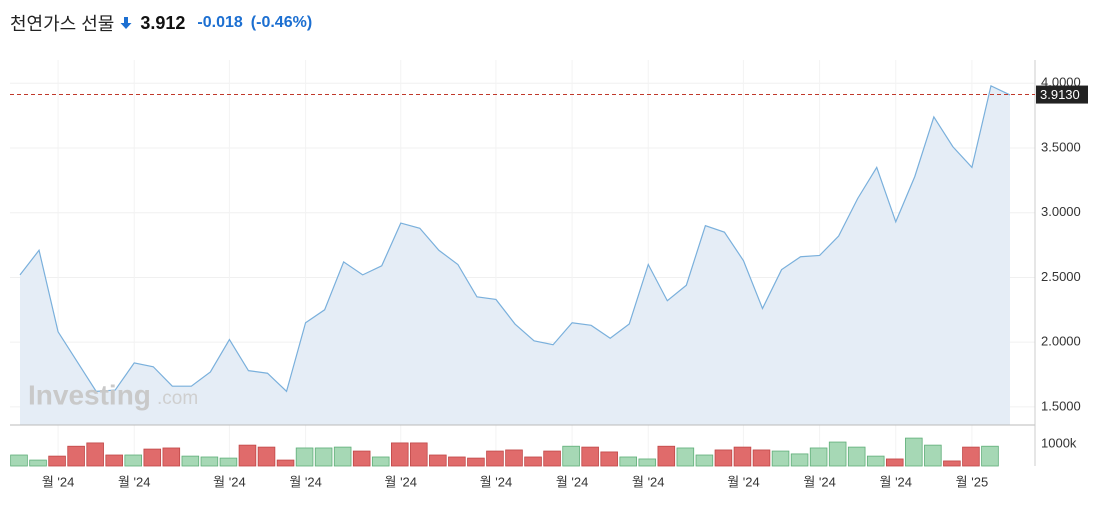 The height and width of the screenshot is (521, 1116). What do you see at coordinates (177, 398) in the screenshot?
I see `watermark-suffix: .com` at bounding box center [177, 398].